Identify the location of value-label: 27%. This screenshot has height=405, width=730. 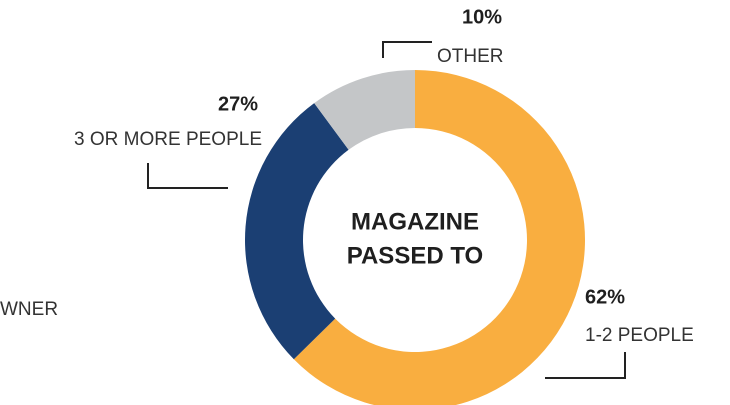
(238, 104).